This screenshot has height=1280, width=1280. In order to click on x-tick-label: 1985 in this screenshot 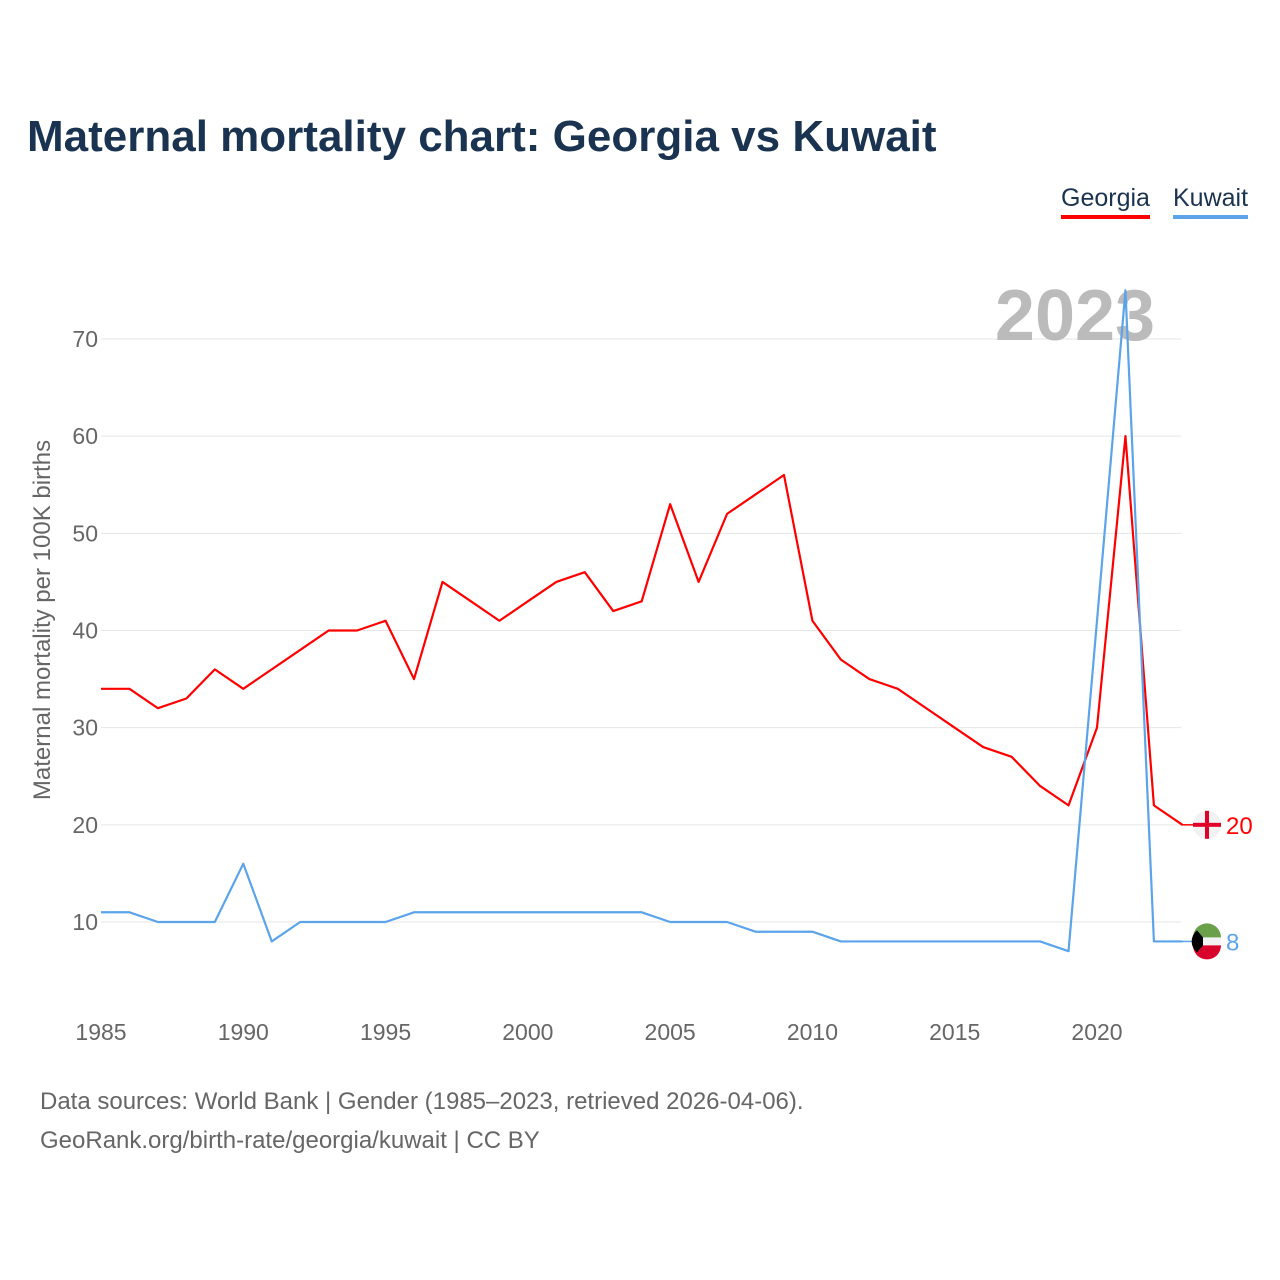, I will do `click(100, 1032)`.